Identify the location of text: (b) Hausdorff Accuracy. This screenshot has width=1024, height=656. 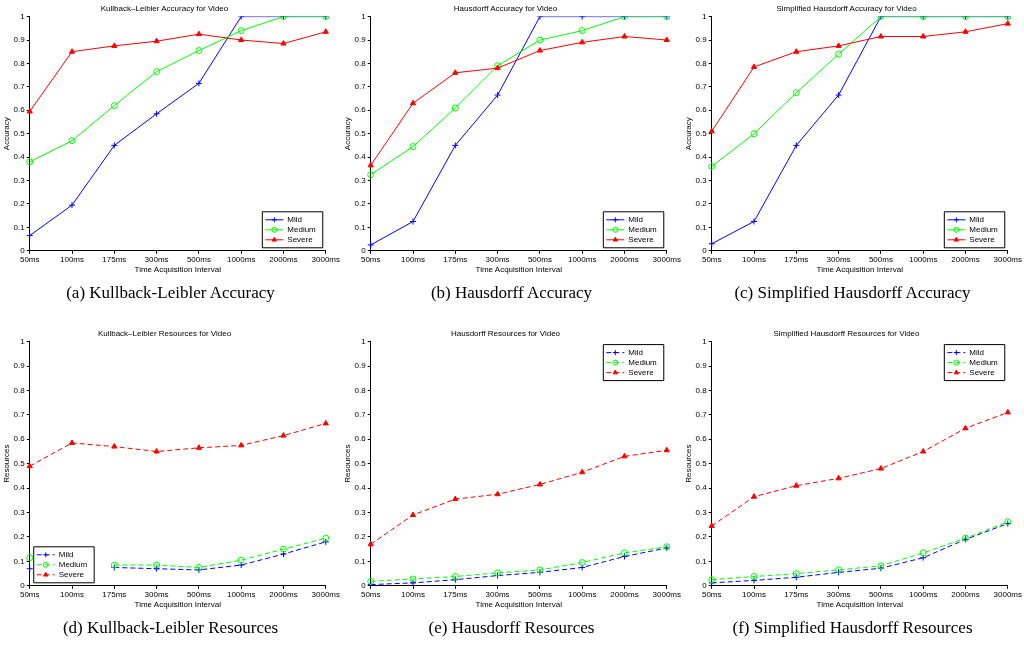
(511, 293).